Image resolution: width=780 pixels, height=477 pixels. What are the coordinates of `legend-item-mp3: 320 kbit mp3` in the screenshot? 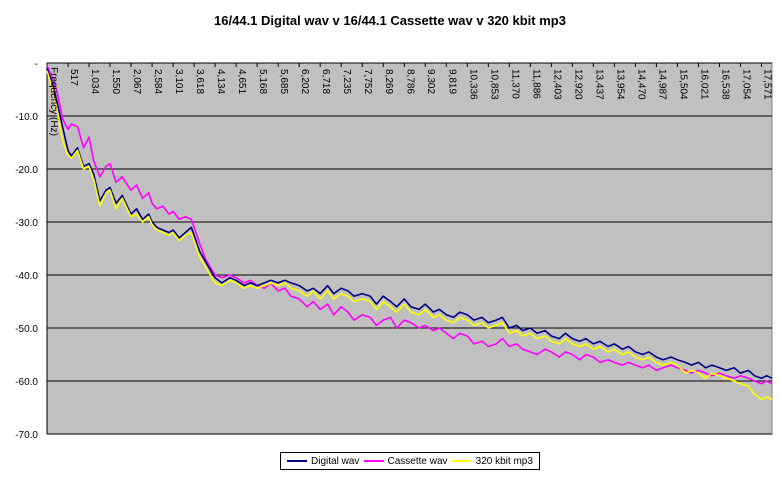 It's located at (492, 461).